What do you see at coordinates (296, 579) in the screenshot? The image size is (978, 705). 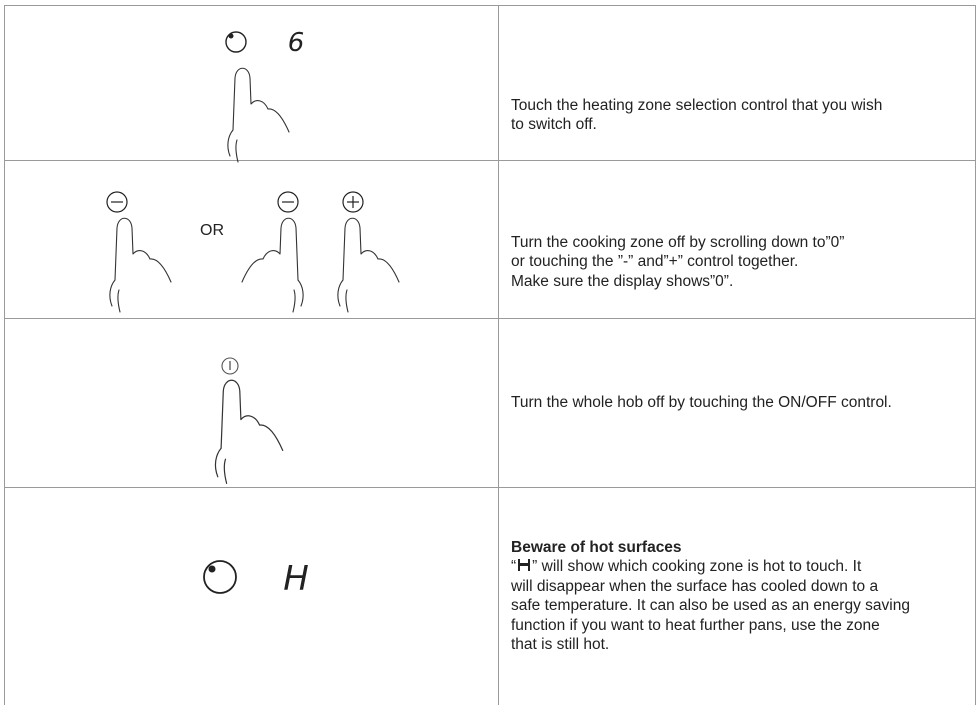 I see `display-letter: H` at bounding box center [296, 579].